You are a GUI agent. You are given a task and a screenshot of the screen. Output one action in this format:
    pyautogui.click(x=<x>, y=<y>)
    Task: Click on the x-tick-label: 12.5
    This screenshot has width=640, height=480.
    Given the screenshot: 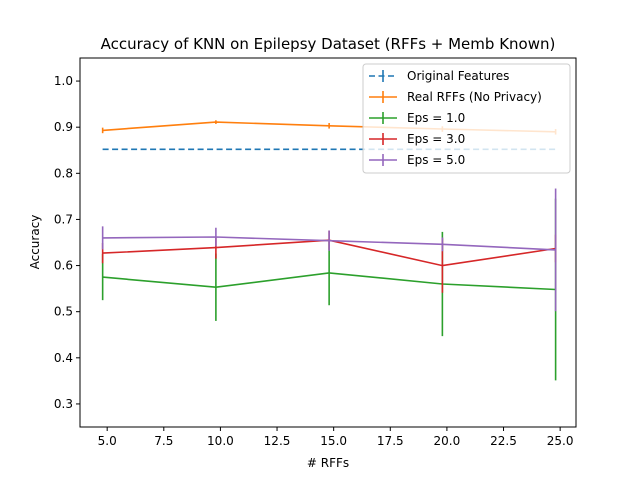 What is the action you would take?
    pyautogui.click(x=277, y=441)
    